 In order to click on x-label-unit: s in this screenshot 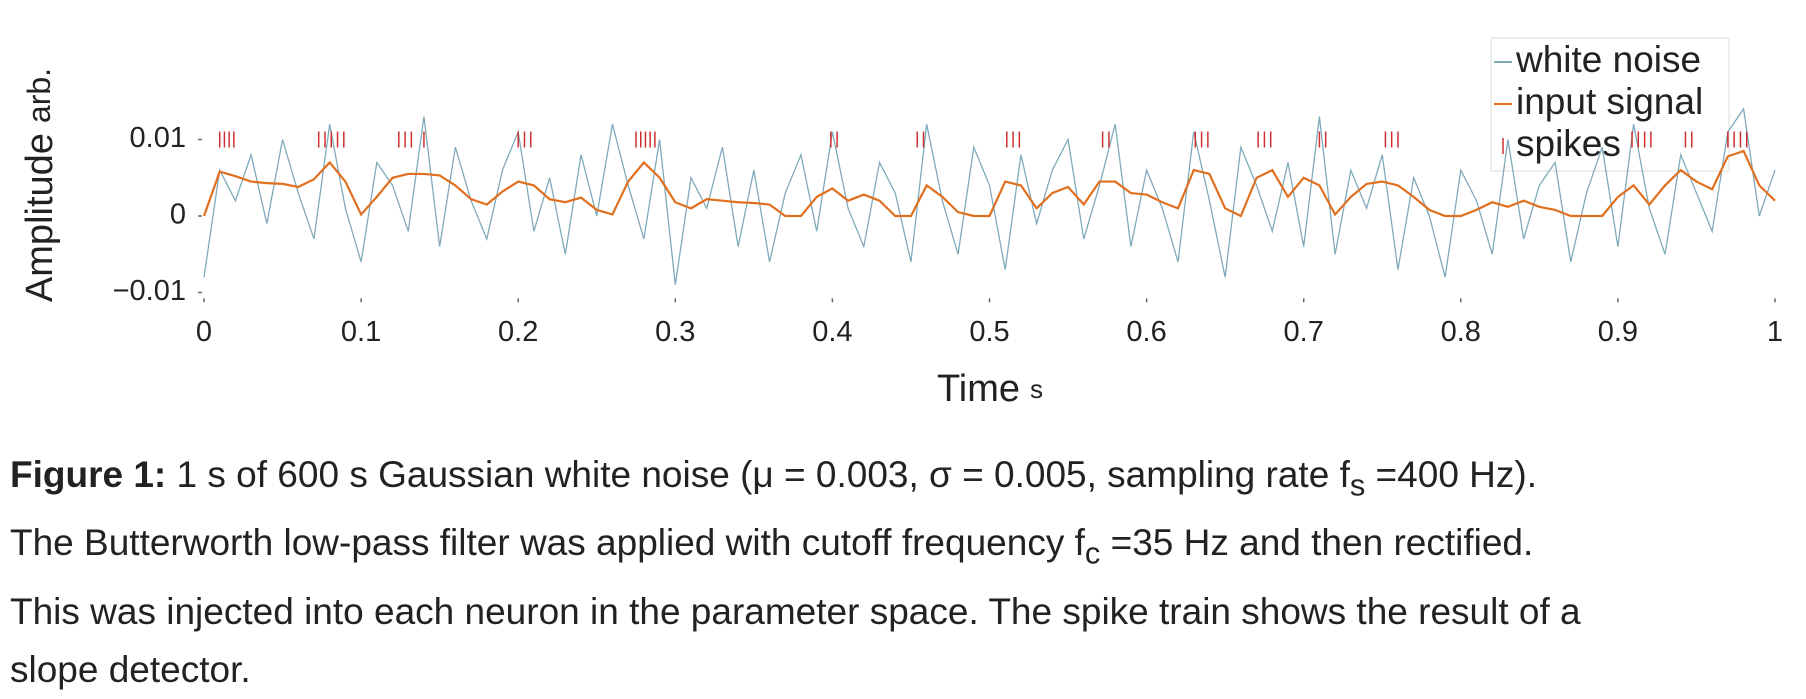, I will do `click(1036, 389)`.